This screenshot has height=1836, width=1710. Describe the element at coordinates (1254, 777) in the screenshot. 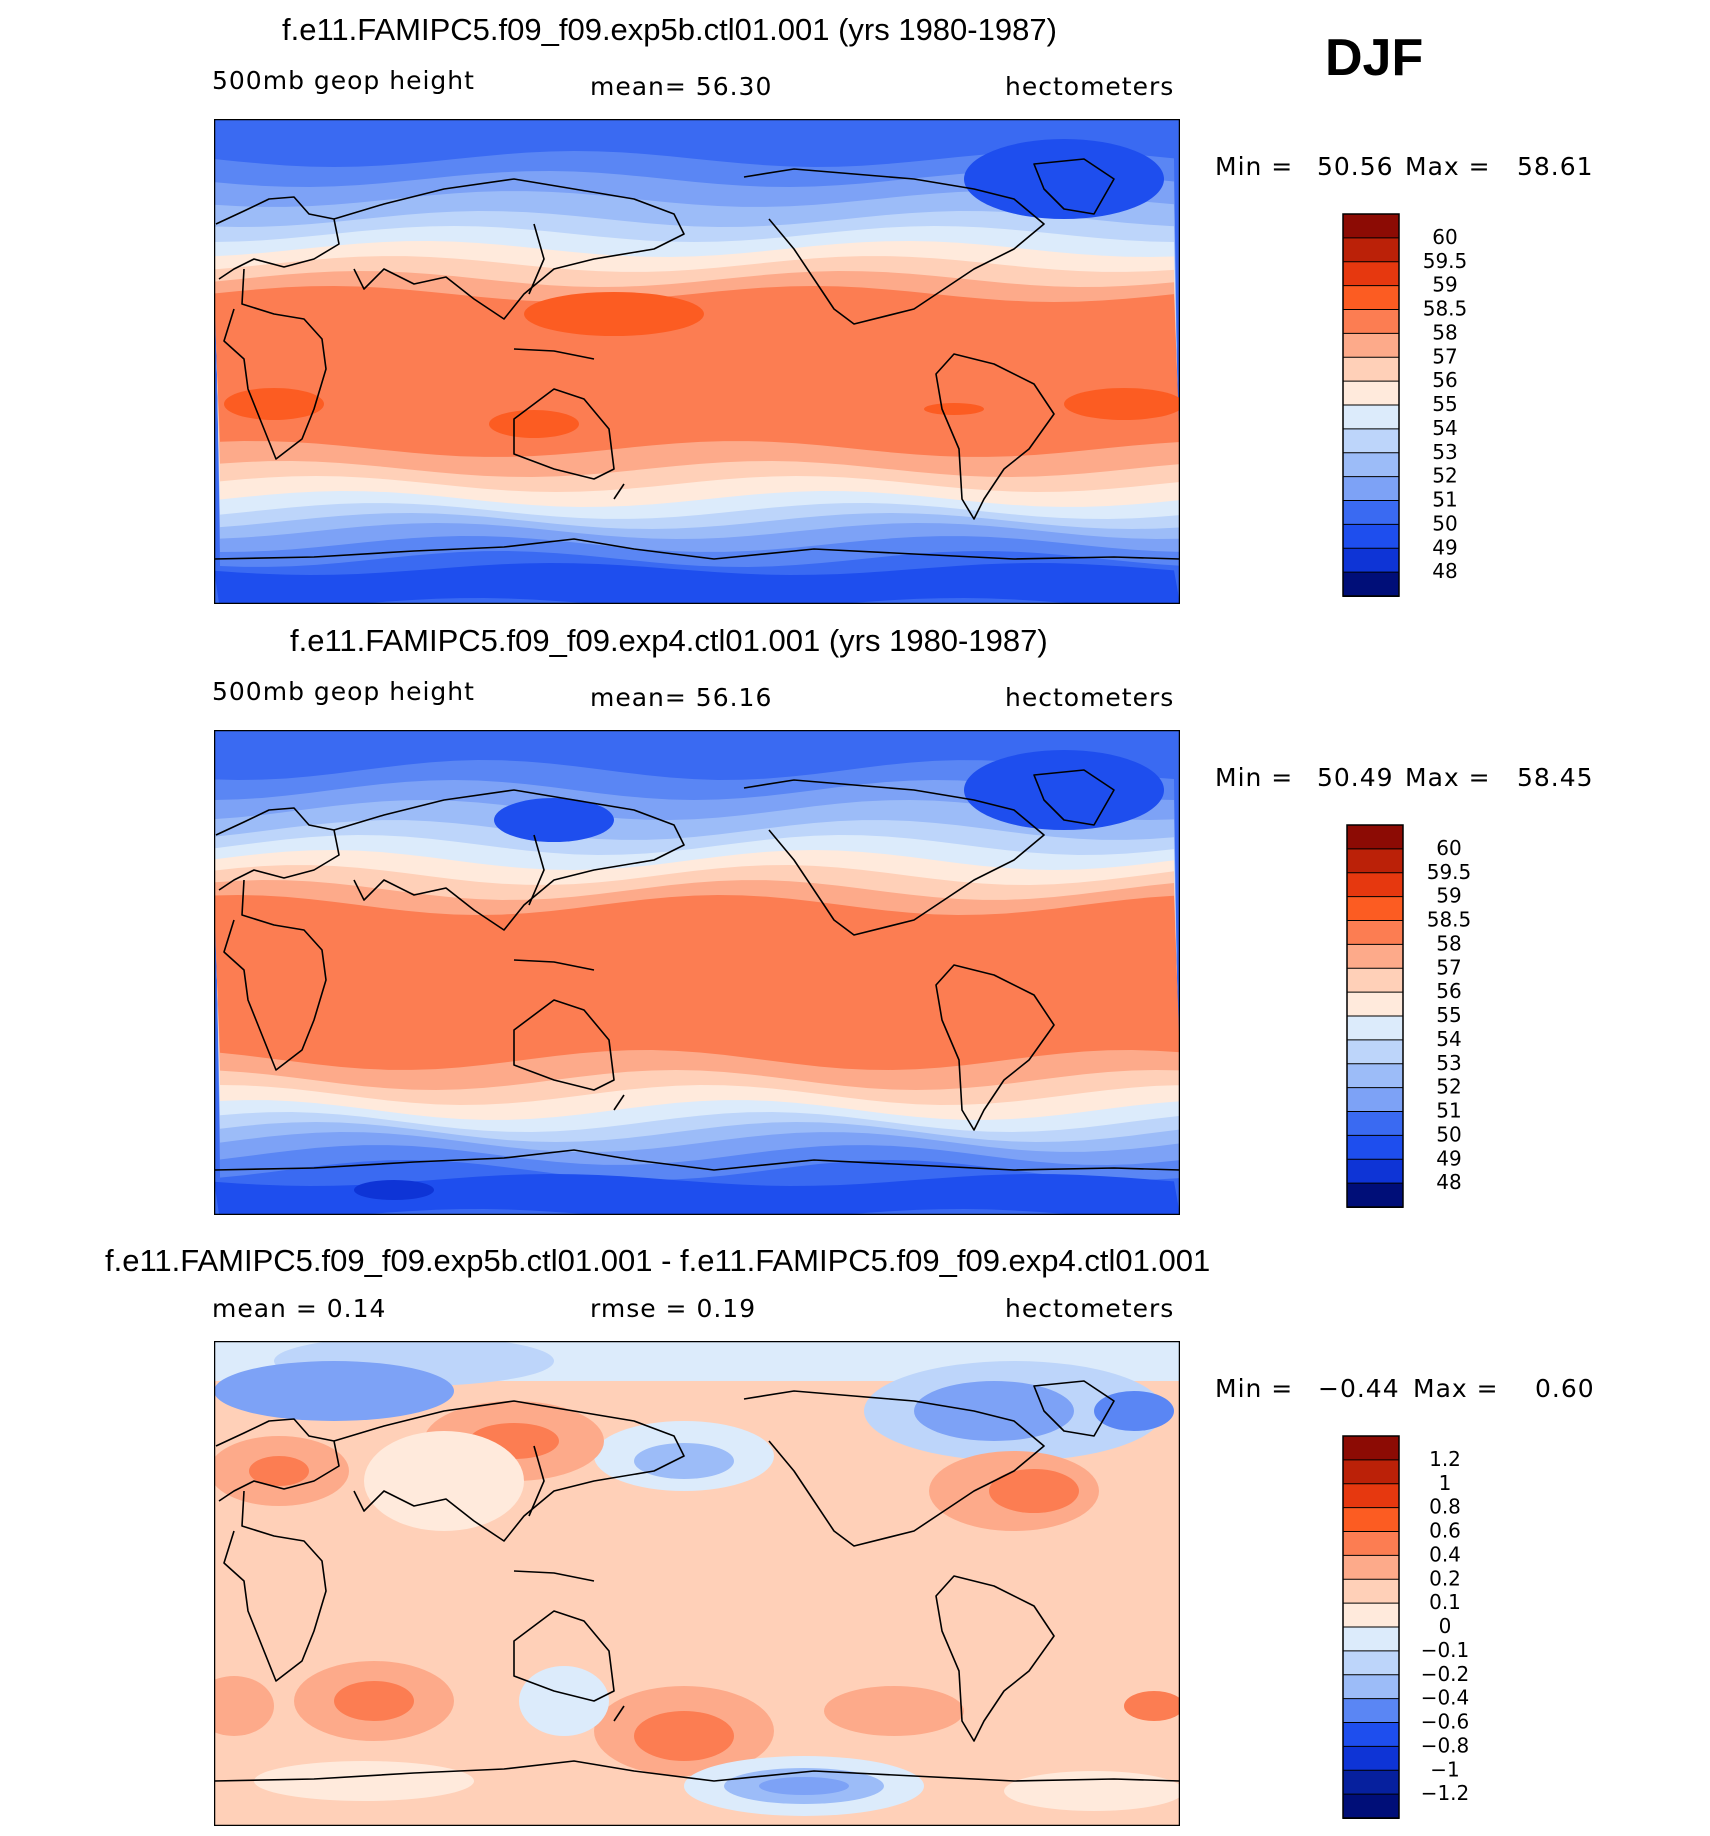

I see `panel-2-min-label: Min =` at that location.